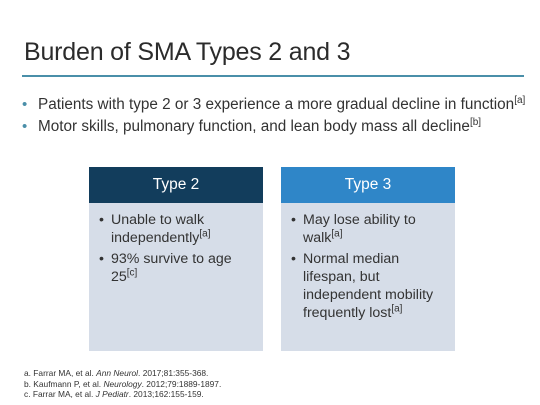 This screenshot has width=540, height=405. I want to click on list-item-text: 93% survive to age 25, so click(171, 268).